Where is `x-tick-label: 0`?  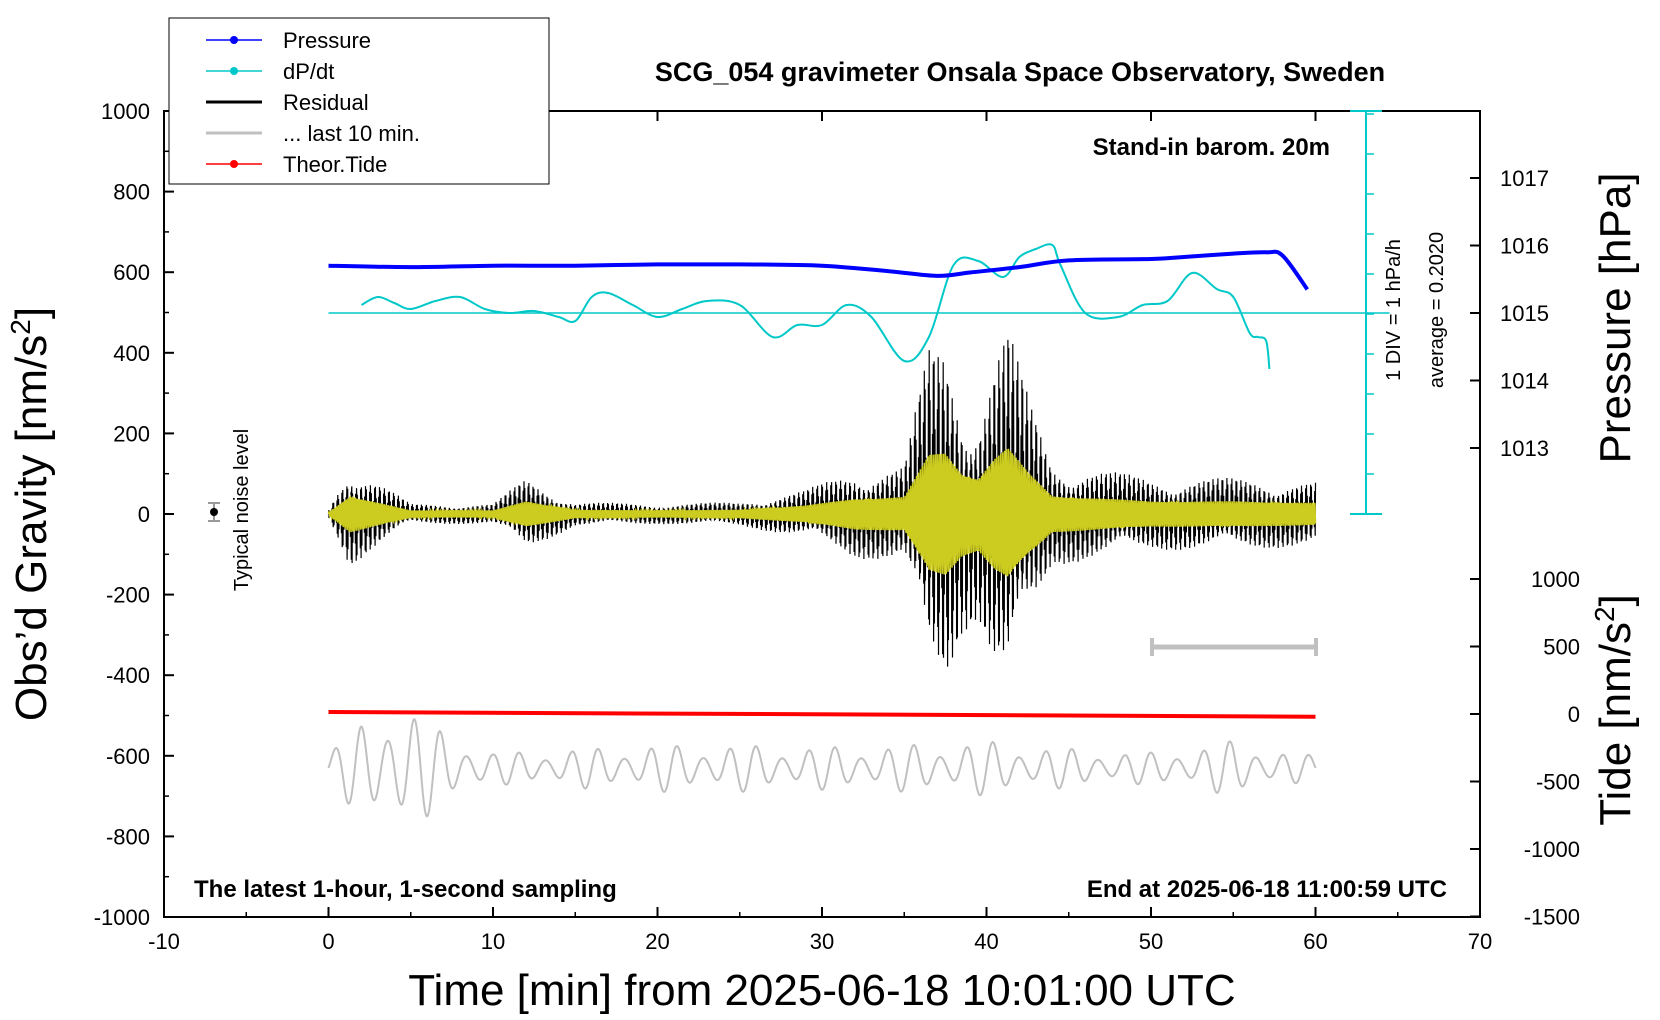 x-tick-label: 0 is located at coordinates (328, 941).